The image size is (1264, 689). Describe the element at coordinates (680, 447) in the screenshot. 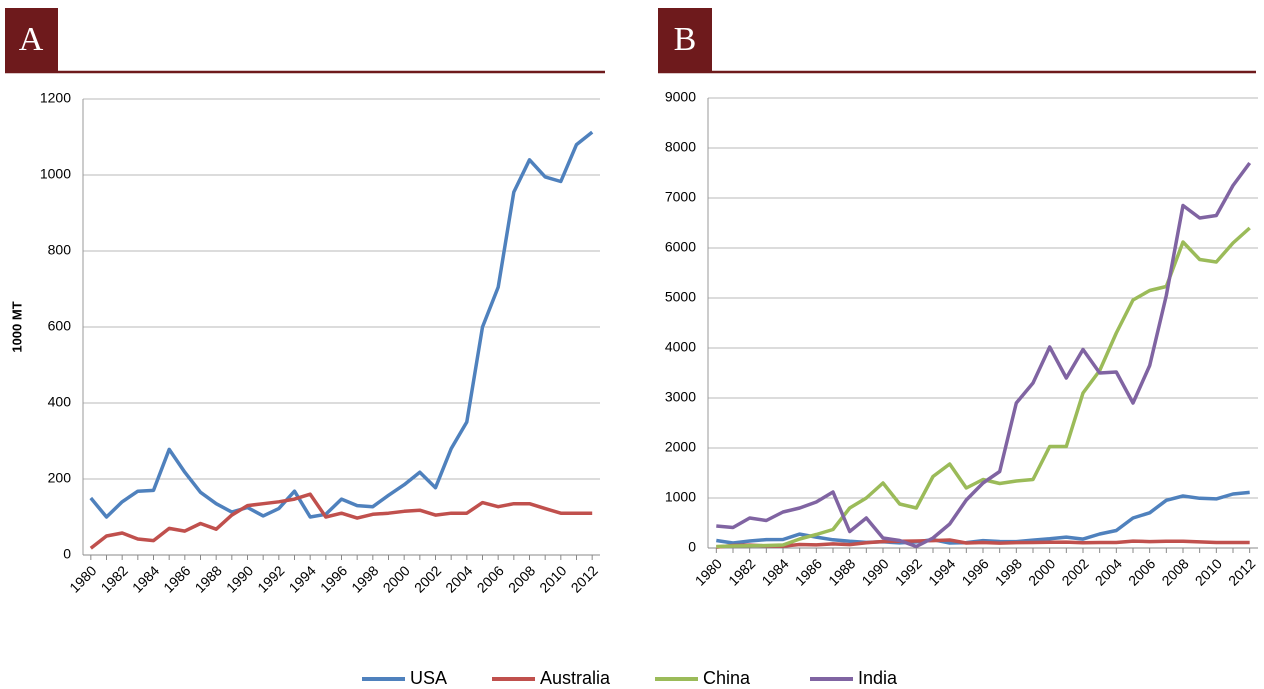

I see `y-tick-label: 2000` at that location.